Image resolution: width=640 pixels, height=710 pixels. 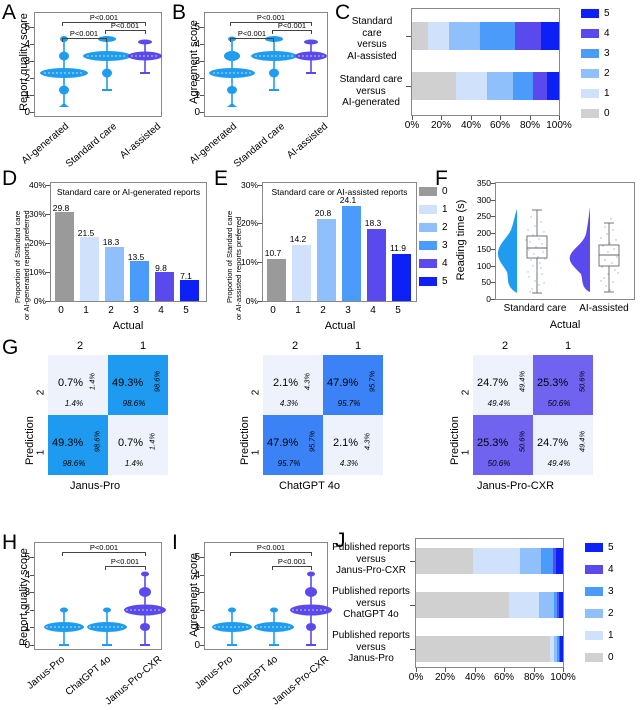 I want to click on cell-1-2: 25.3% 50.6% 50.6%, so click(x=503, y=445).